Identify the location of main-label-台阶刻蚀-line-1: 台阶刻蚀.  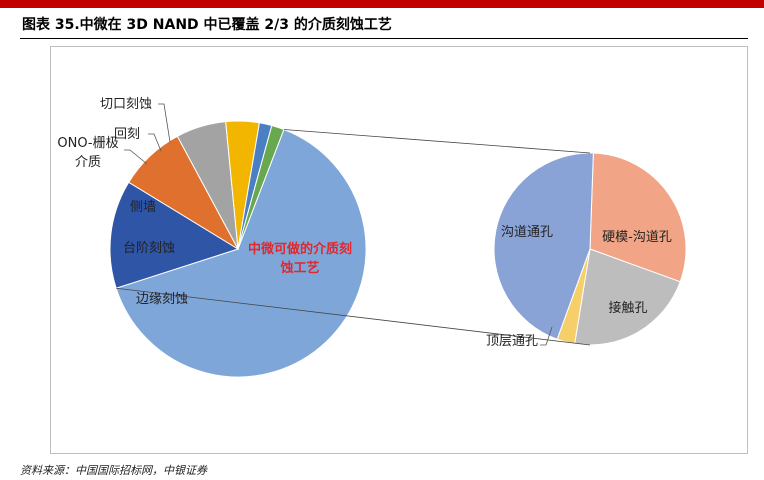
(149, 248).